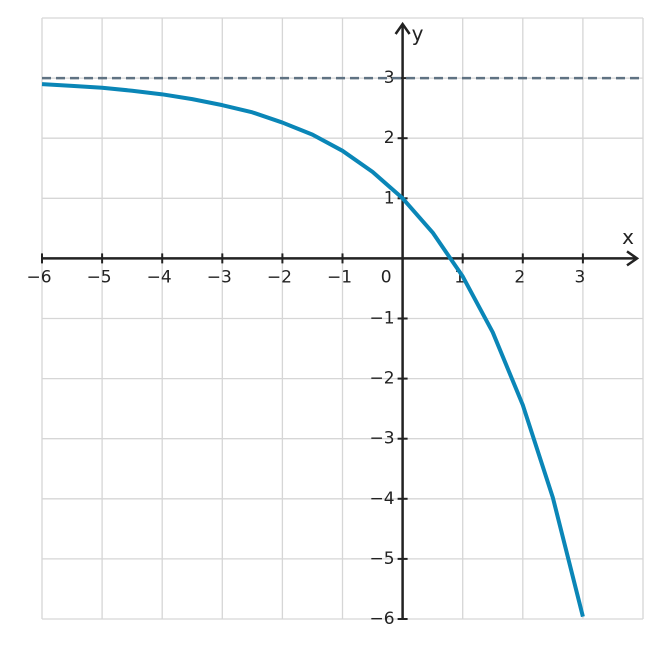 Image resolution: width=661 pixels, height=648 pixels. What do you see at coordinates (389, 78) in the screenshot?
I see `y-tick-label: 3` at bounding box center [389, 78].